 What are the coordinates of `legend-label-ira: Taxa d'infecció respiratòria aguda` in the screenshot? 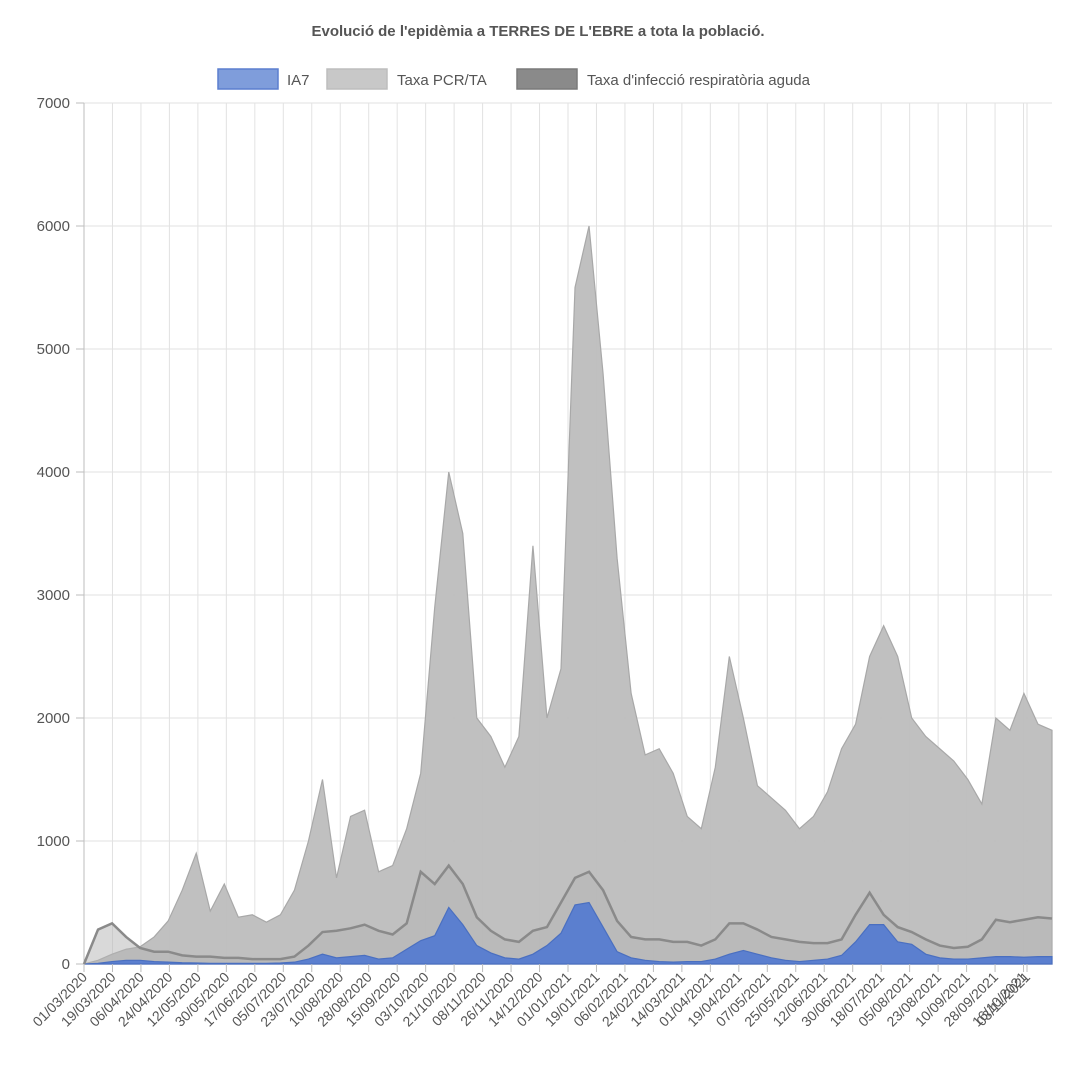 It's located at (699, 80).